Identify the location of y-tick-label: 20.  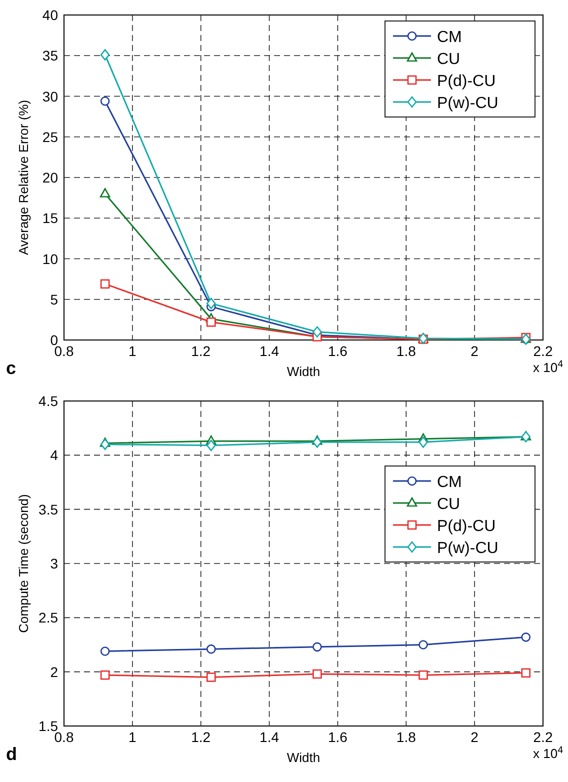
(50, 178).